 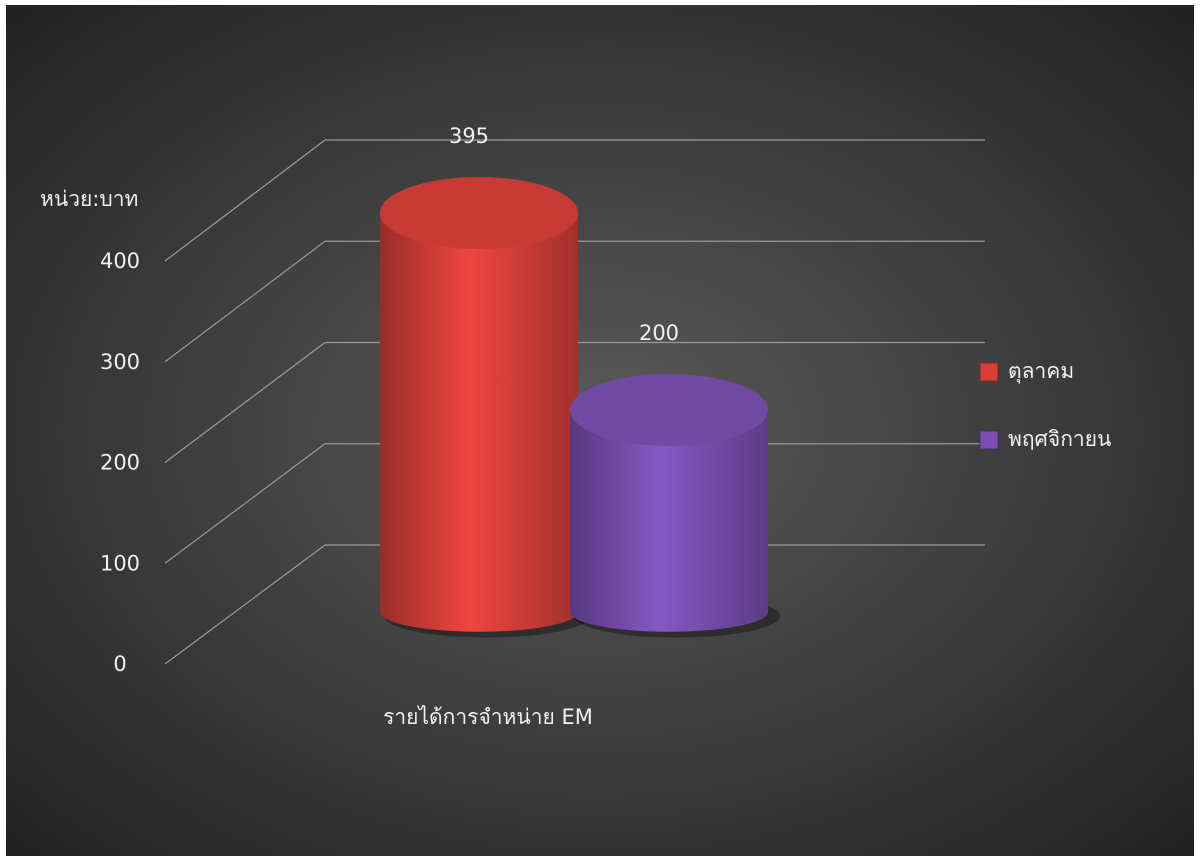 What do you see at coordinates (89, 199) in the screenshot?
I see `y-axis-label: หน่วย:บาท` at bounding box center [89, 199].